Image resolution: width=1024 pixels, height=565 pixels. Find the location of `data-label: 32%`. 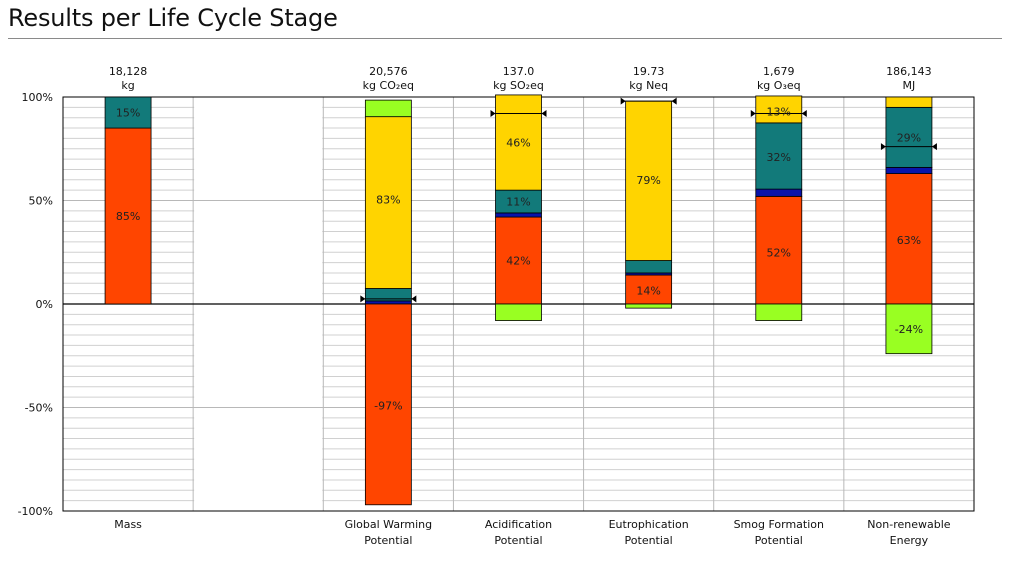

data-label: 32% is located at coordinates (779, 157).